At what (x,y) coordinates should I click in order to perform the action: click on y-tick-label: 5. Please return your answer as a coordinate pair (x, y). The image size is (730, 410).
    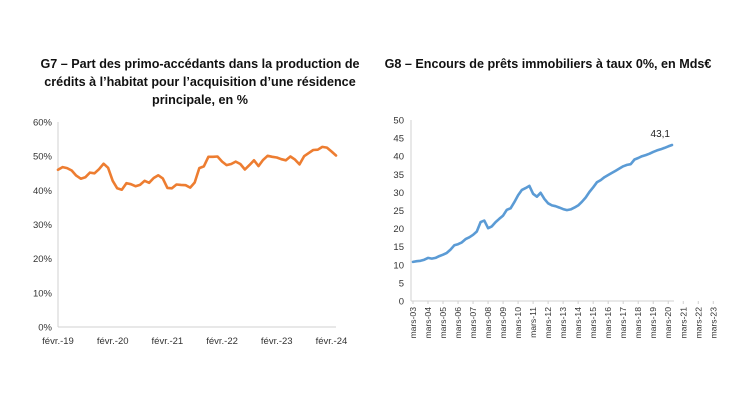
    Looking at the image, I should click on (401, 283).